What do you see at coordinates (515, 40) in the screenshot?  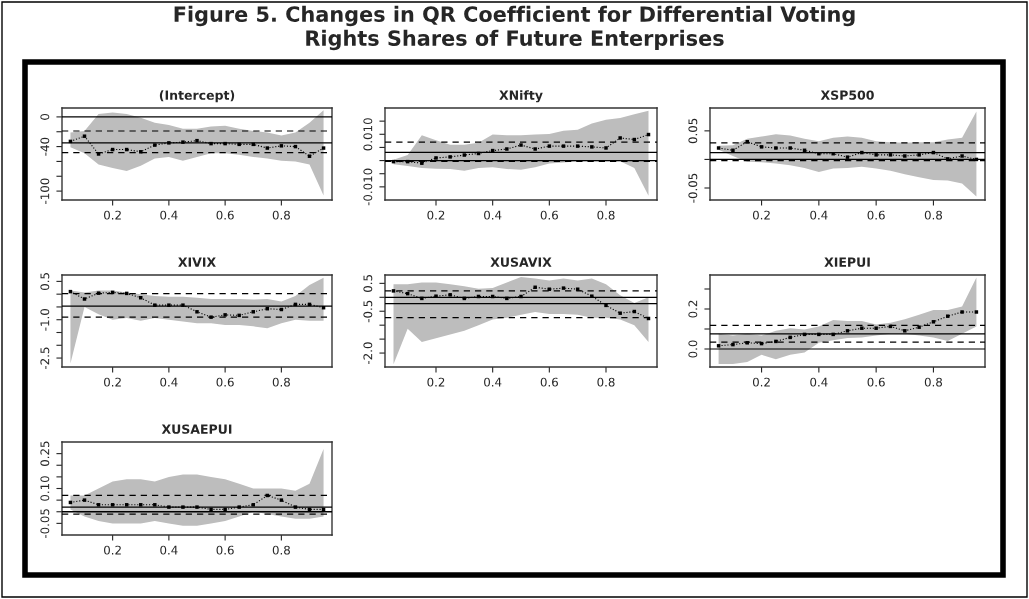 I see `text: Rights Shares of Future Enterprises` at bounding box center [515, 40].